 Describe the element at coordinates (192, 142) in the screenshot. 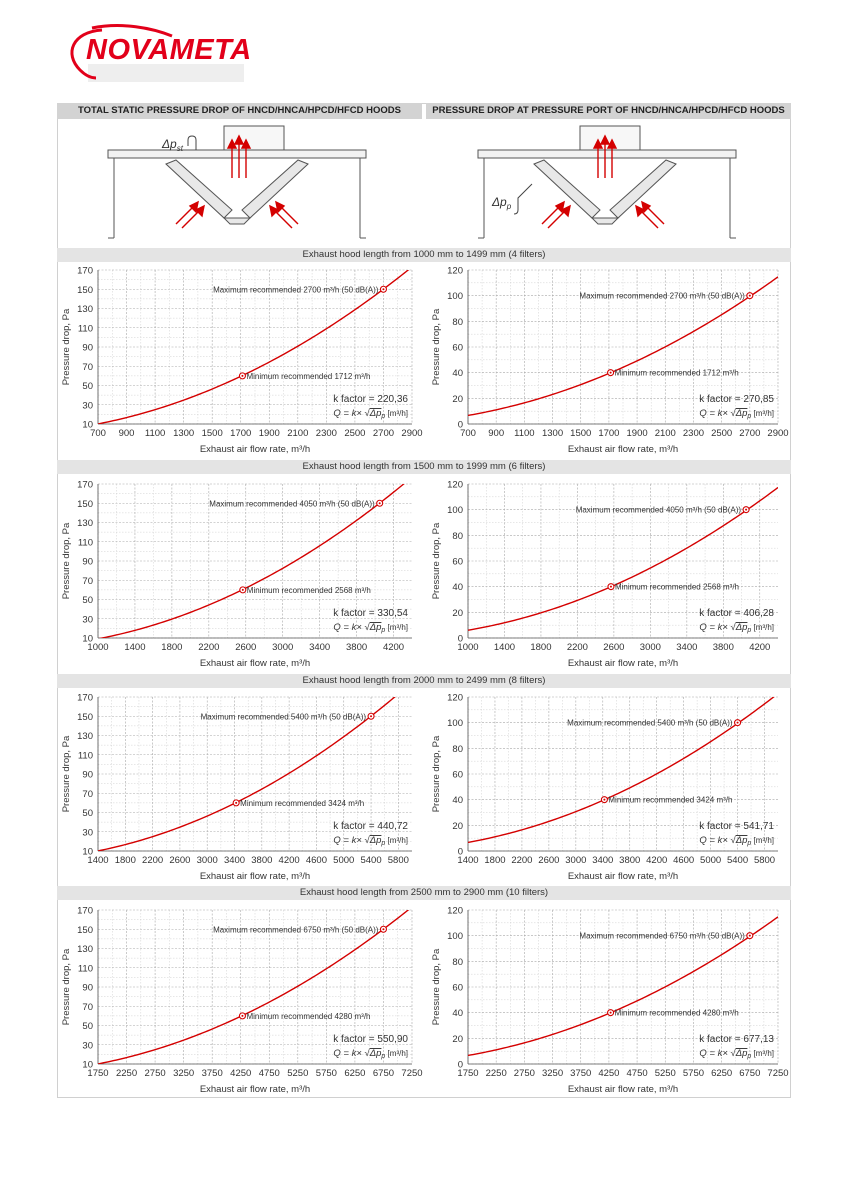

I see `pressure-tube` at that location.